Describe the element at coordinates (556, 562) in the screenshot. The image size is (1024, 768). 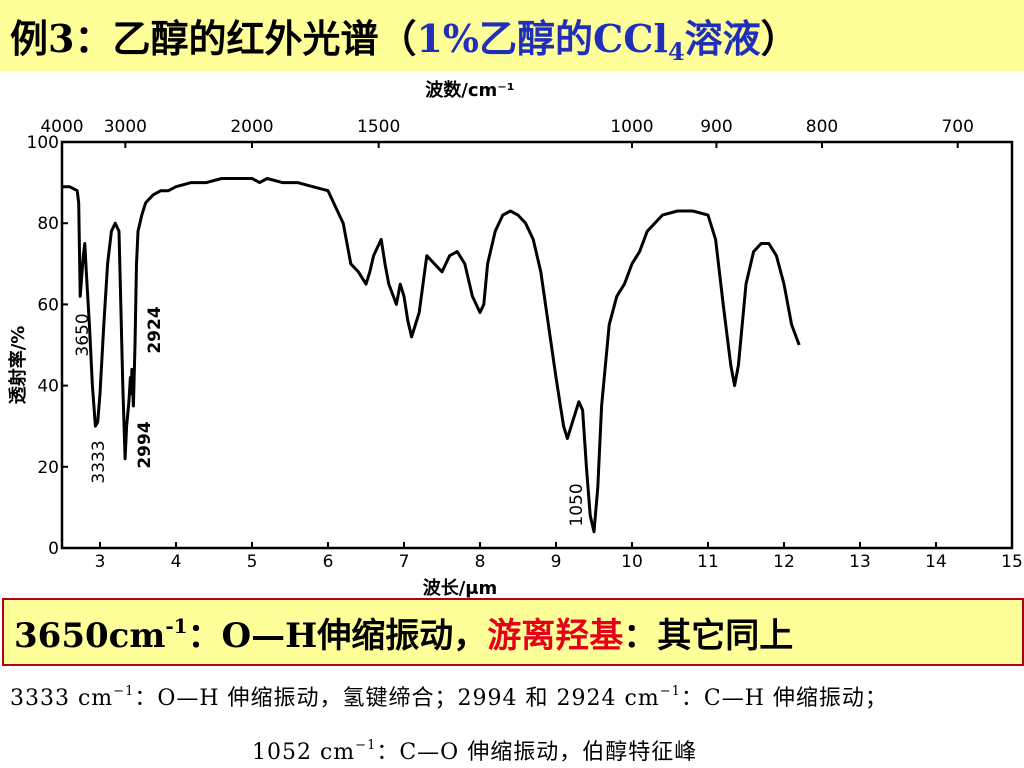
I see `x-tick-label: 9` at that location.